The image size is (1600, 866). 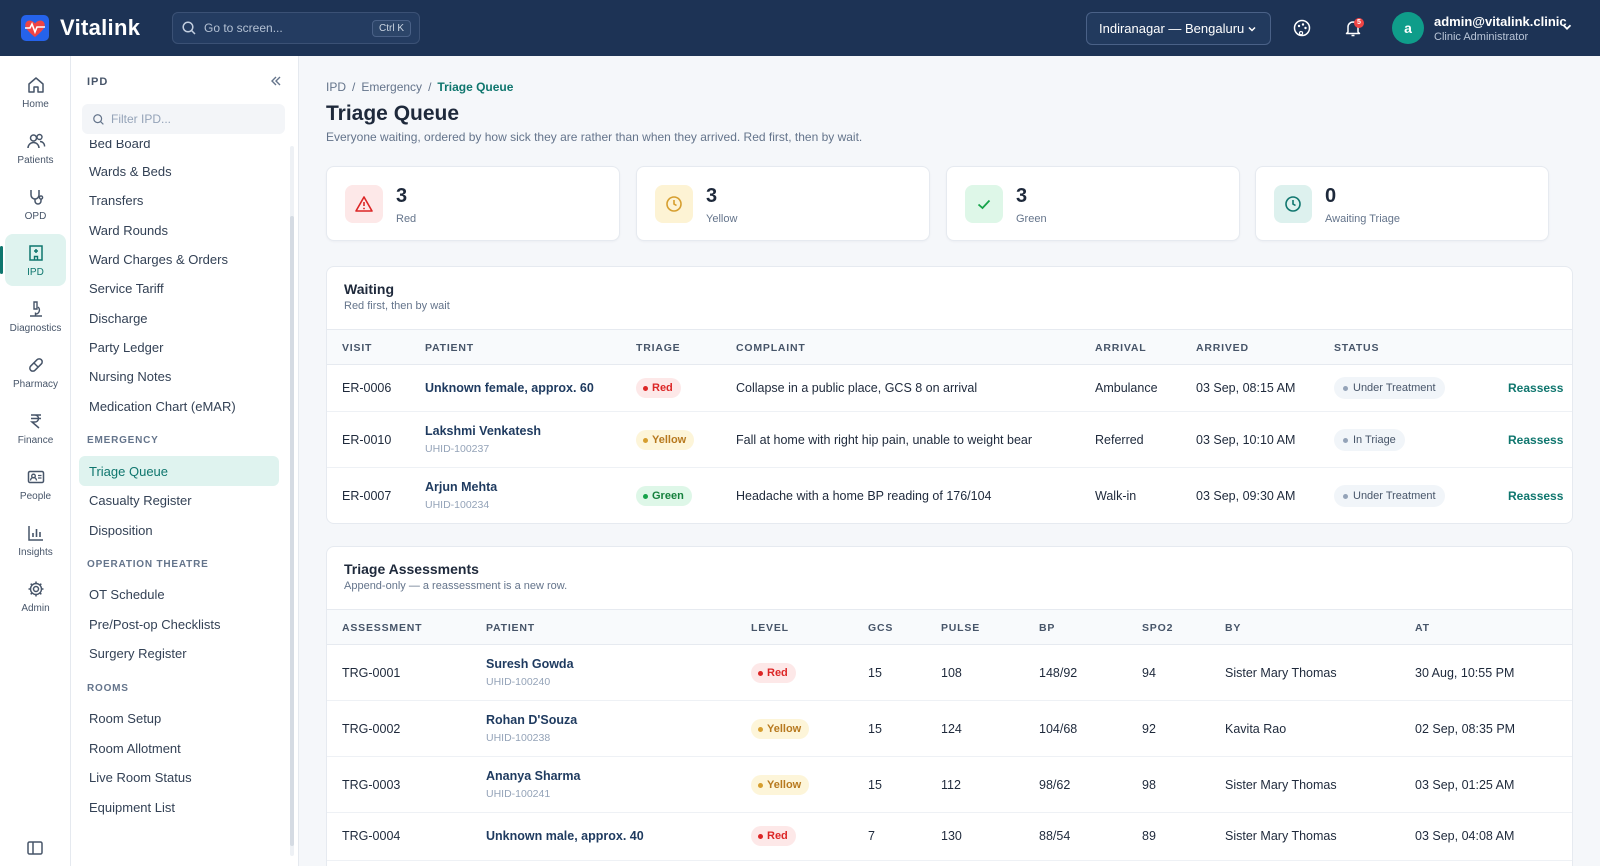 I want to click on patient-name: Unknown female, approx. 60, so click(x=509, y=388).